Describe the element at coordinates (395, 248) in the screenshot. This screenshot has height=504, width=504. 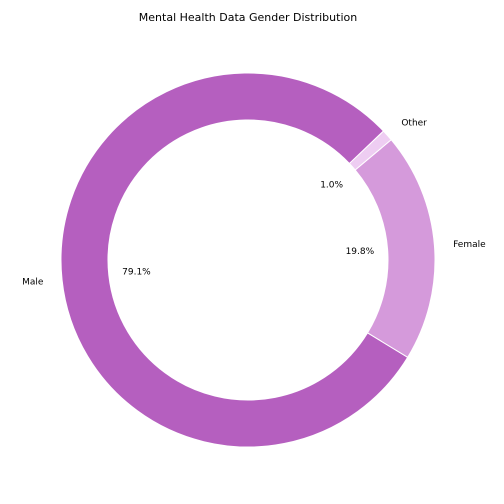
I see `slice-female` at that location.